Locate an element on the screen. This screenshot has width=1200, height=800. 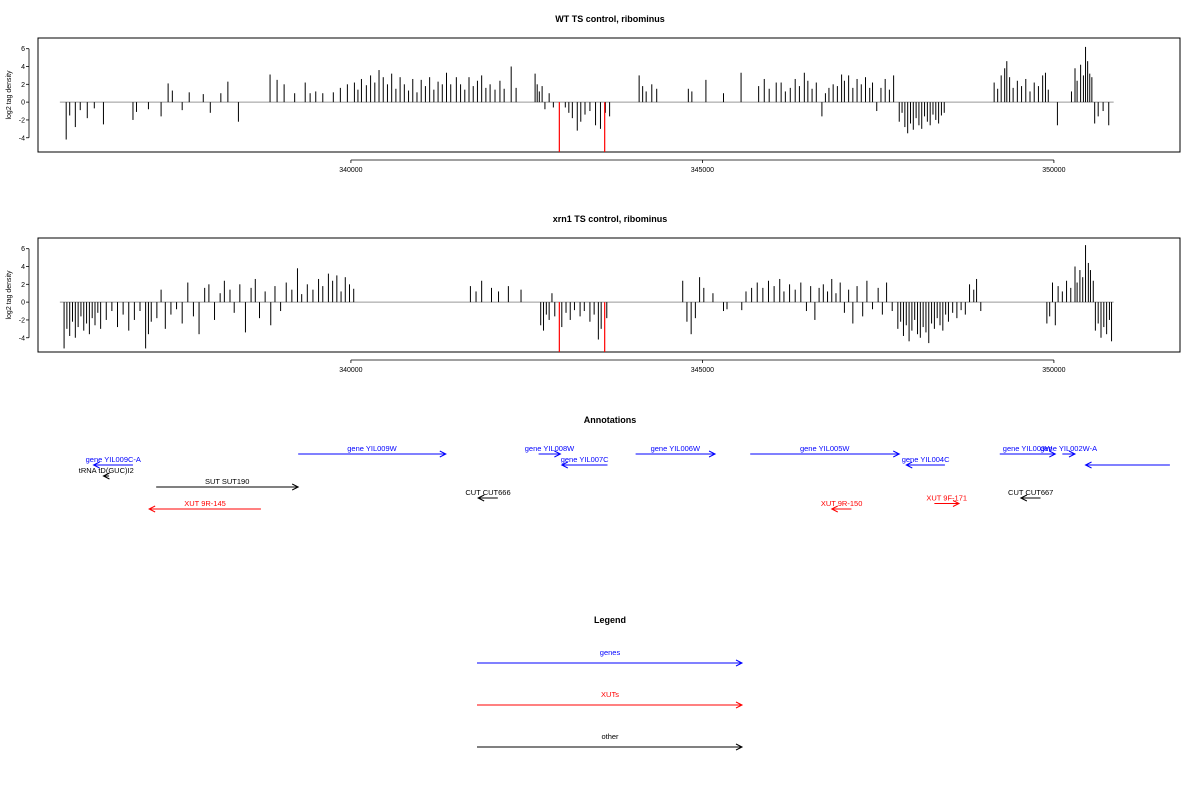
annotation-gene-yil005w-label: gene YIL005W is located at coordinates (825, 448).